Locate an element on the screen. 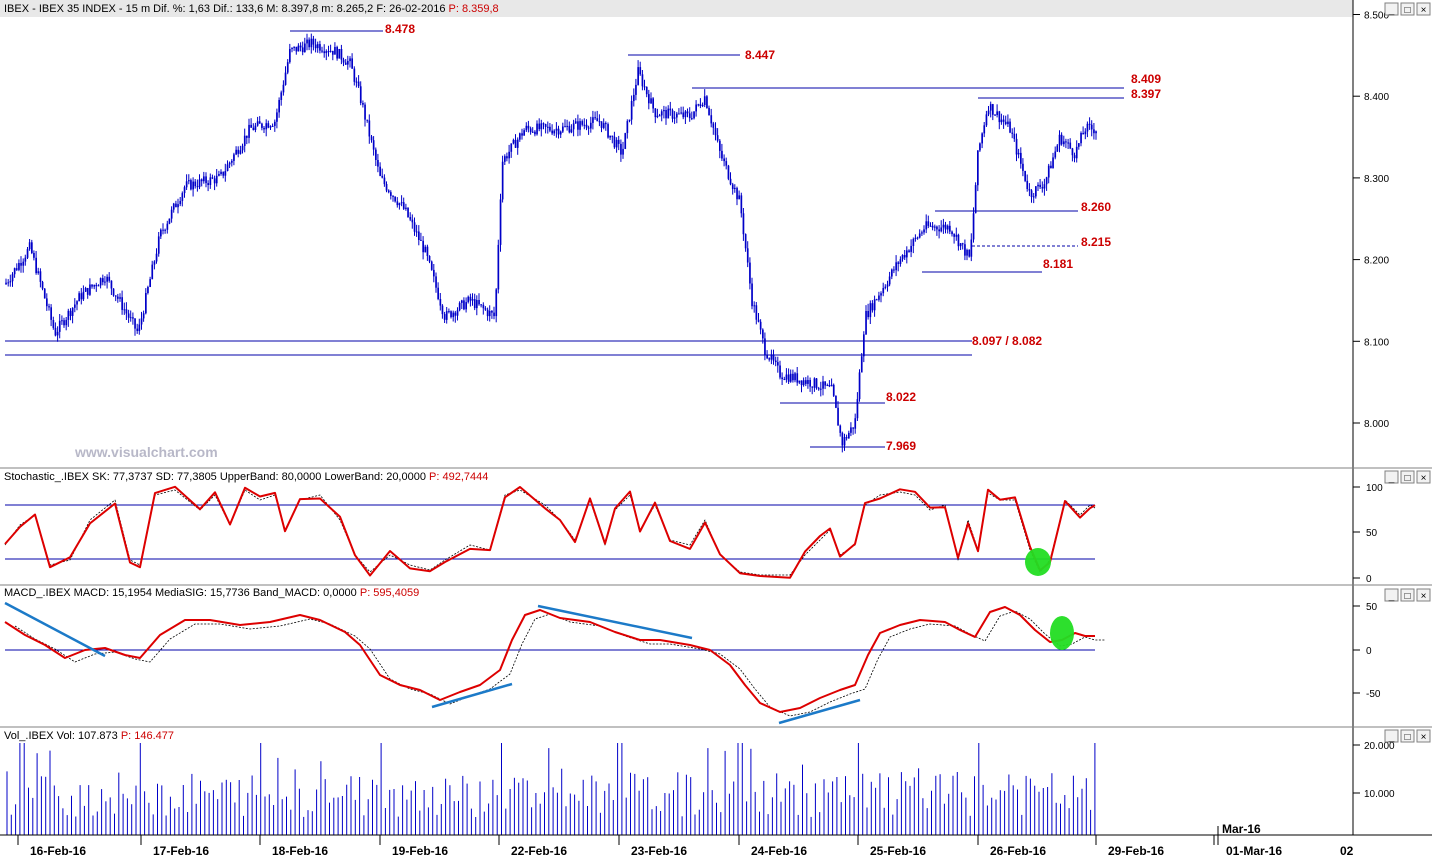  panel1-ctrl-glyph-2: × is located at coordinates (1424, 478).